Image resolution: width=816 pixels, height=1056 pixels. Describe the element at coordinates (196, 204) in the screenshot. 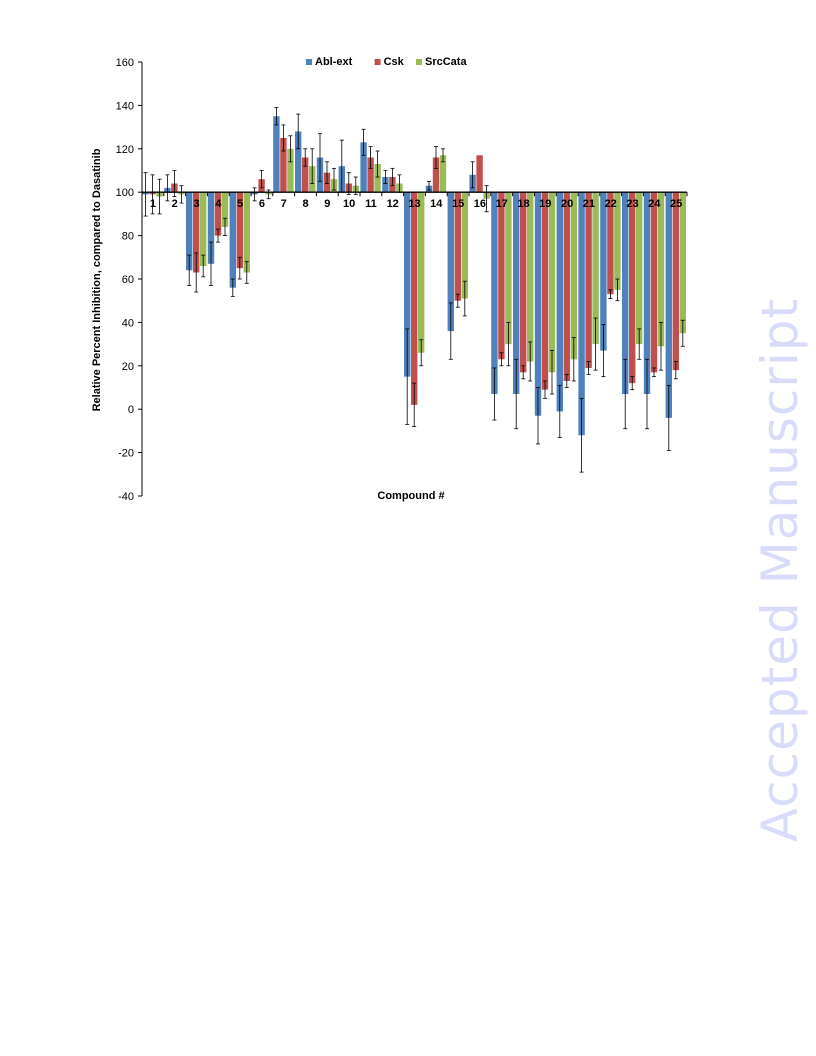

I see `x-tick-label-3: 3` at that location.